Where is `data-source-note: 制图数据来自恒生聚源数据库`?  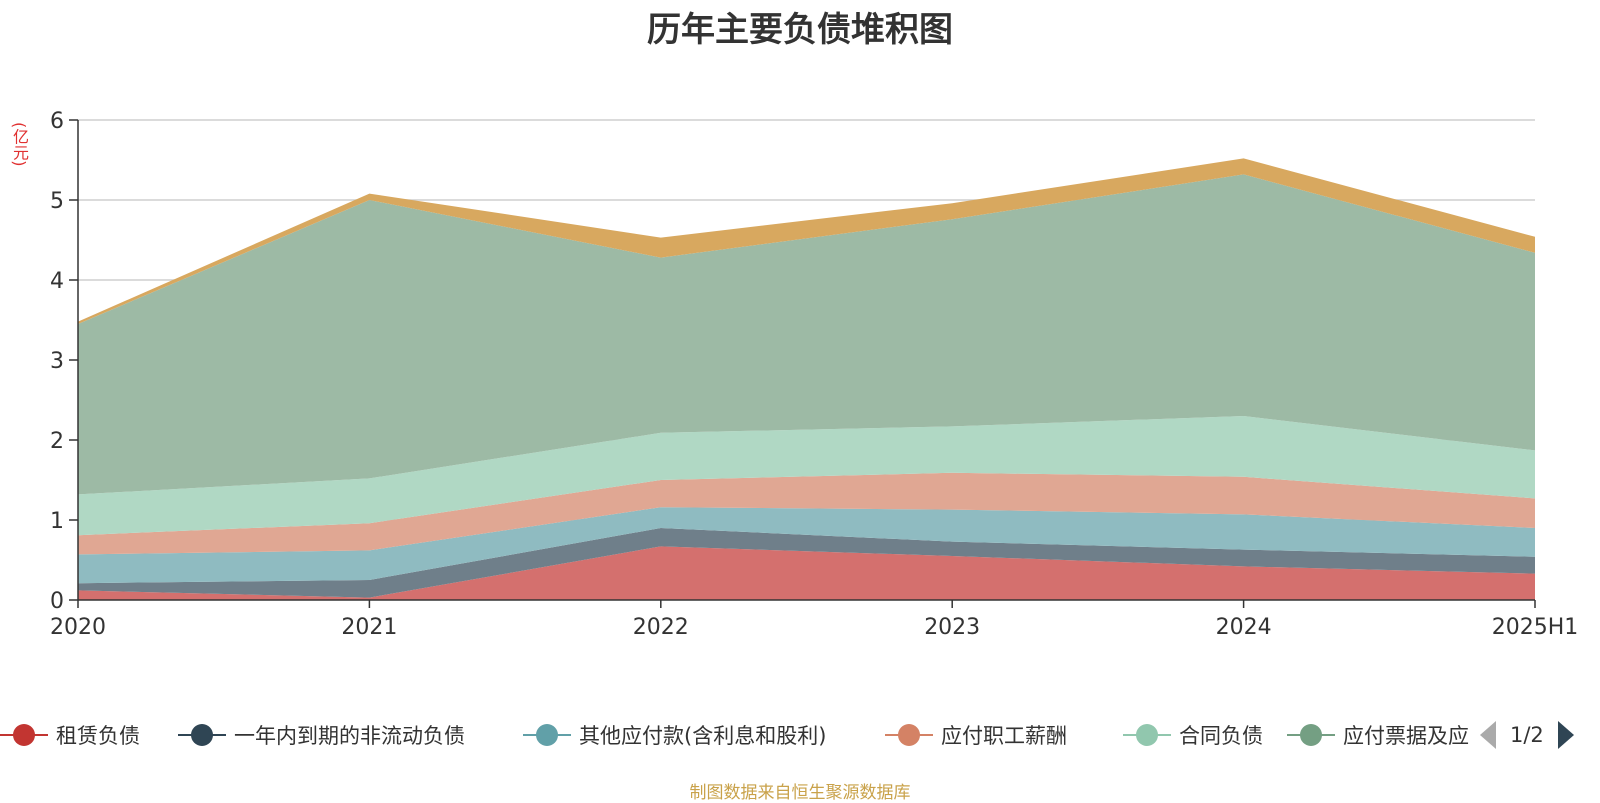 data-source-note: 制图数据来自恒生聚源数据库 is located at coordinates (800, 793).